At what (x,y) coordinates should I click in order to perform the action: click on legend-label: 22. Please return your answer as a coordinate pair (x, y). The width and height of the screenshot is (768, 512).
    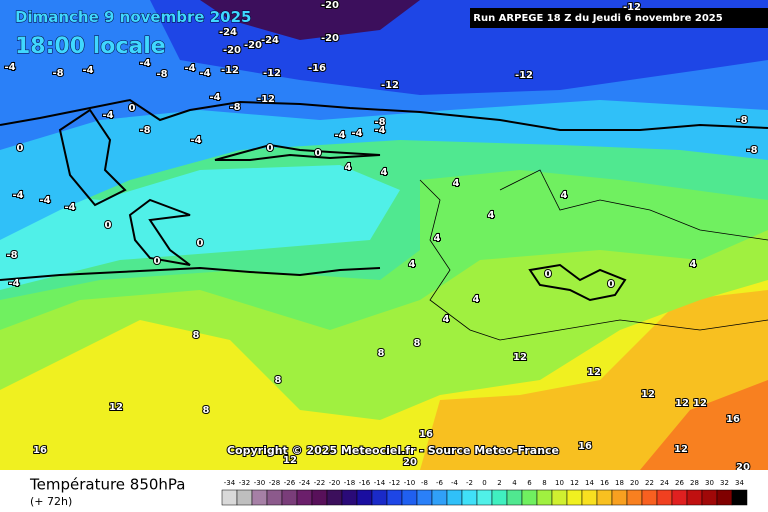
    Looking at the image, I should click on (649, 483).